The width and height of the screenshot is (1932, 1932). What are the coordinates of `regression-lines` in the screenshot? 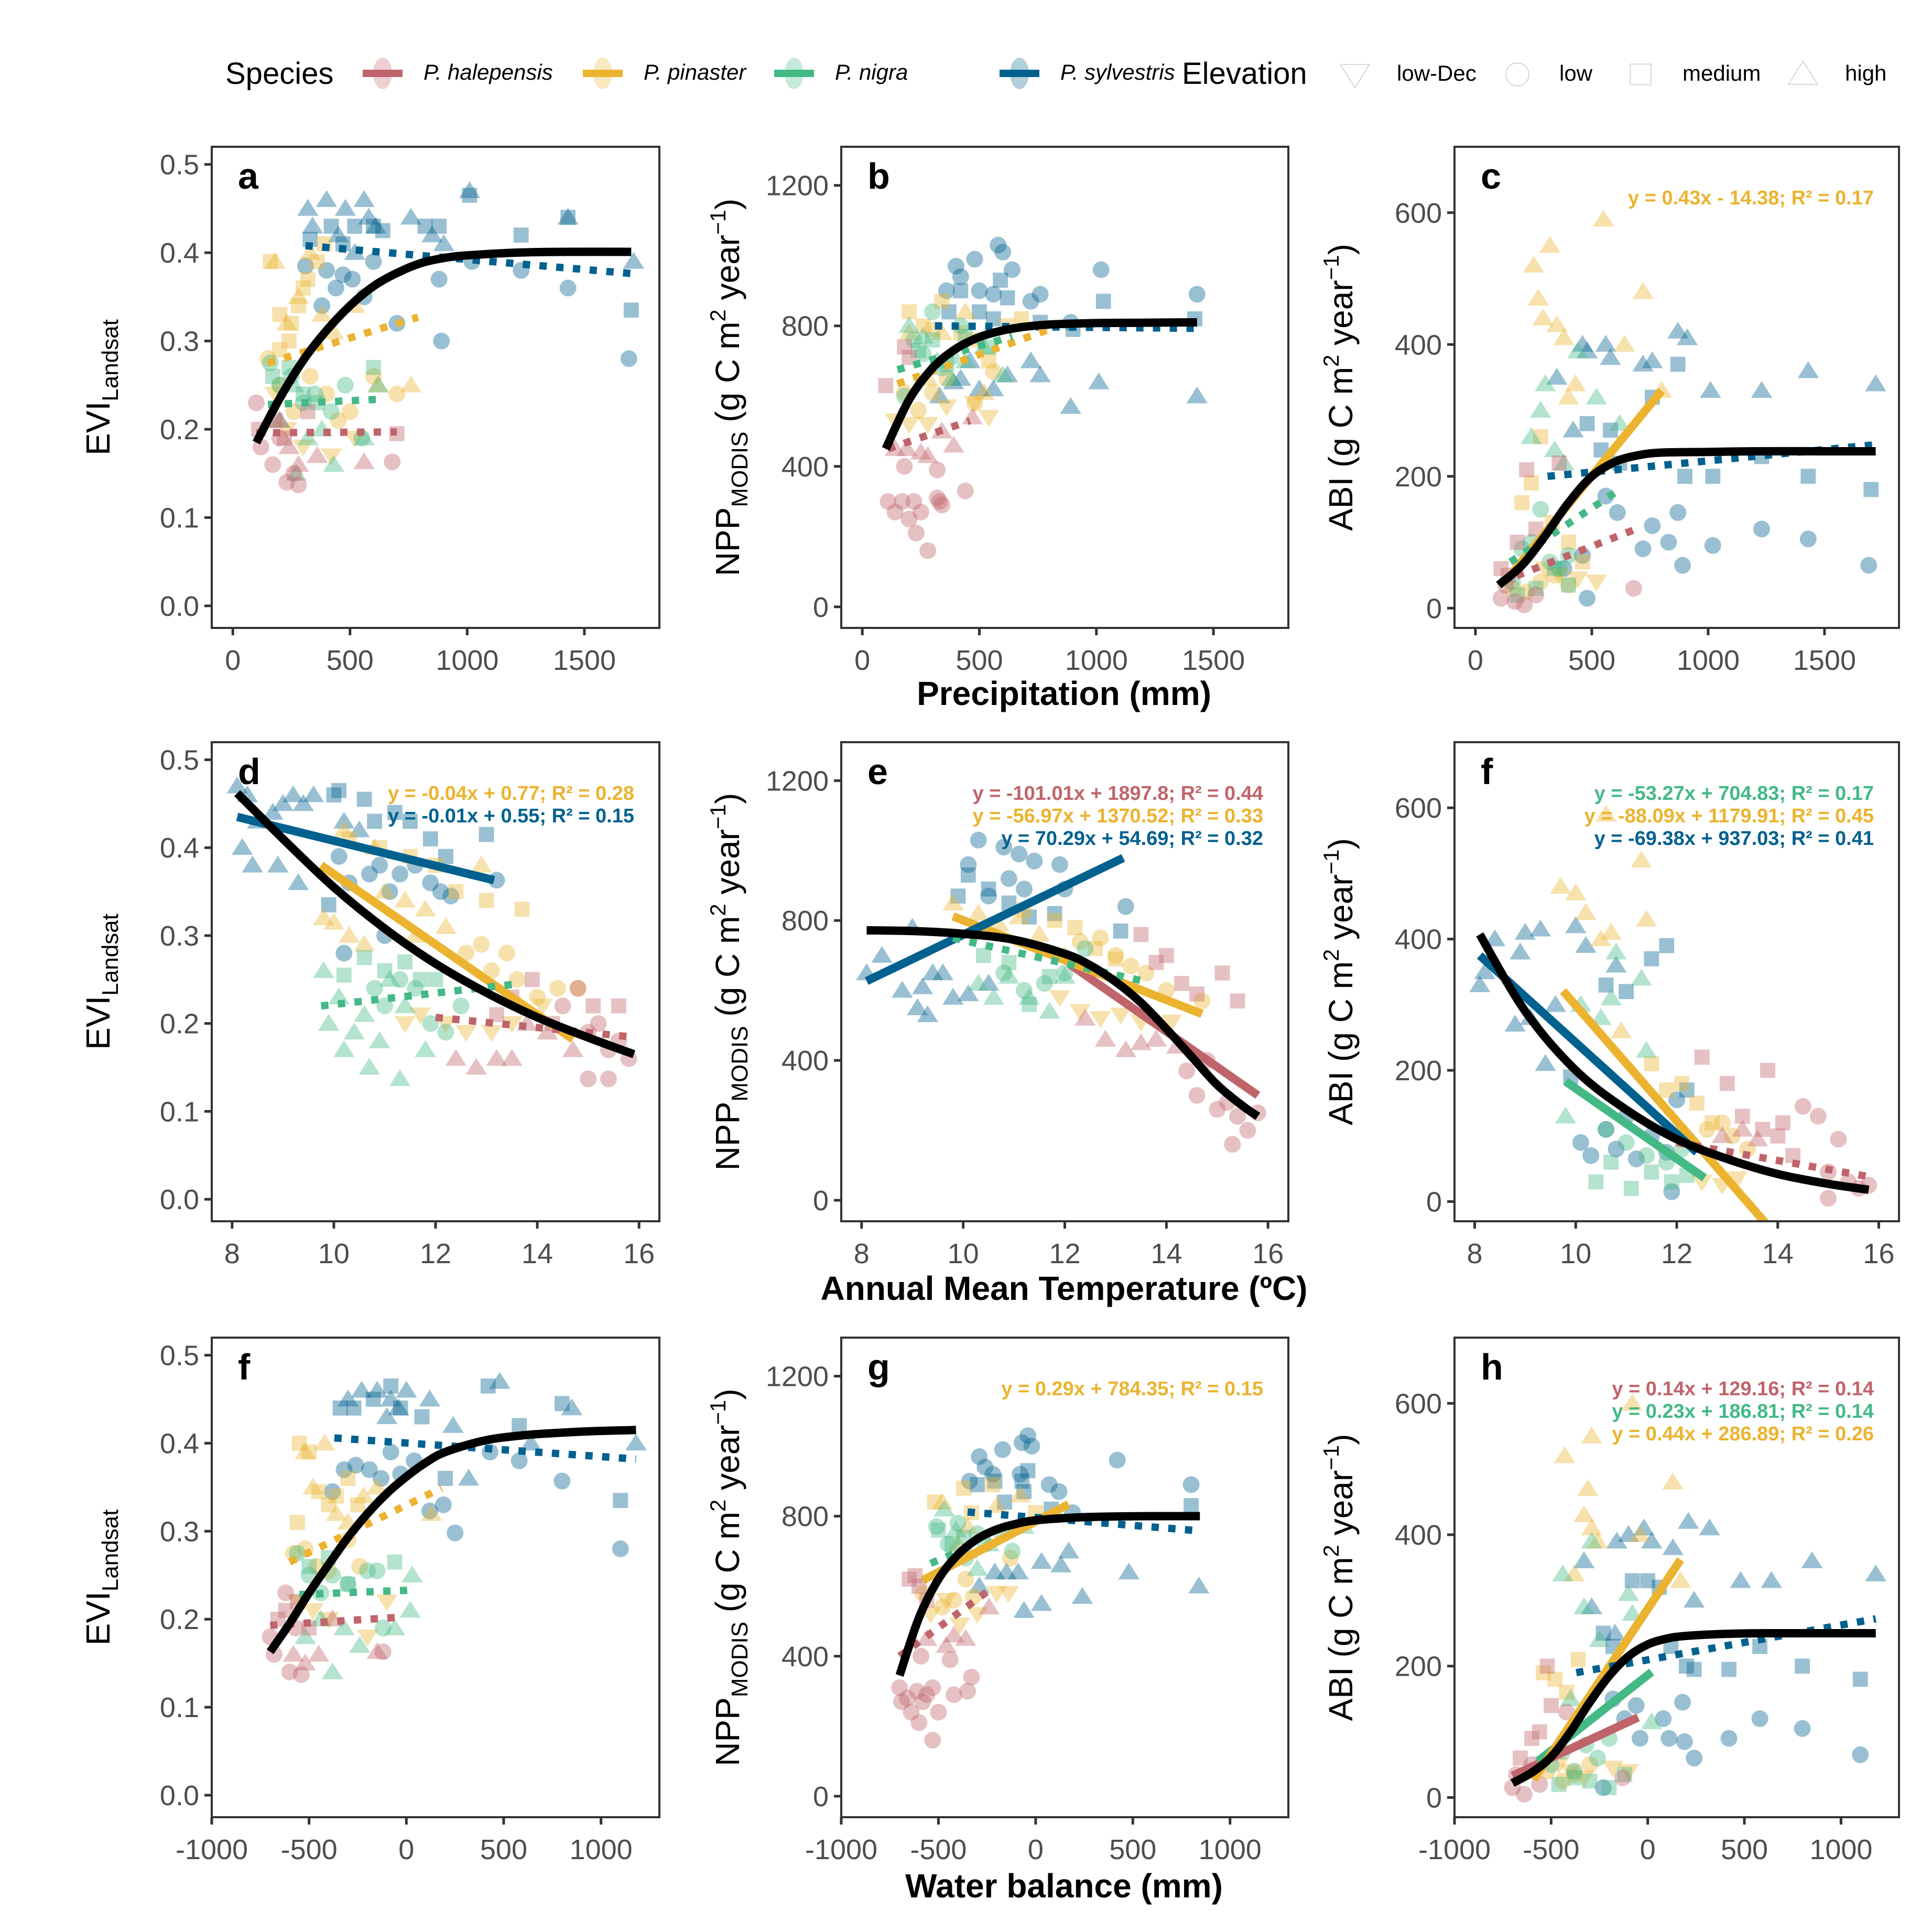 It's located at (446, 340).